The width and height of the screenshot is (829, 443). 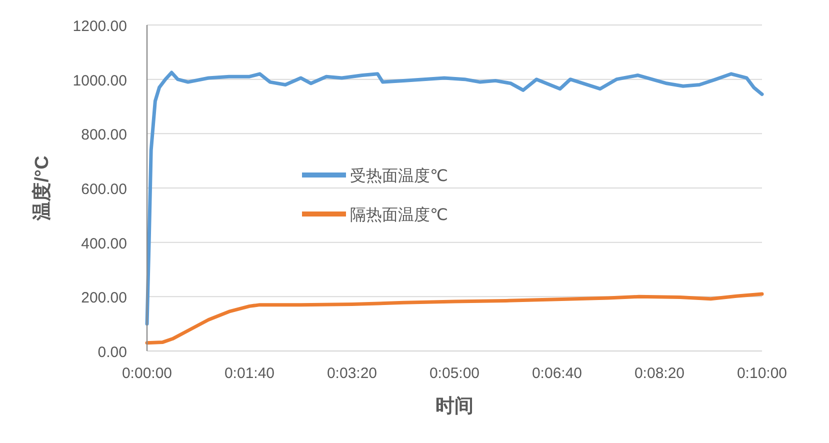 I want to click on legend-label: 隔热面温度℃, so click(x=399, y=215).